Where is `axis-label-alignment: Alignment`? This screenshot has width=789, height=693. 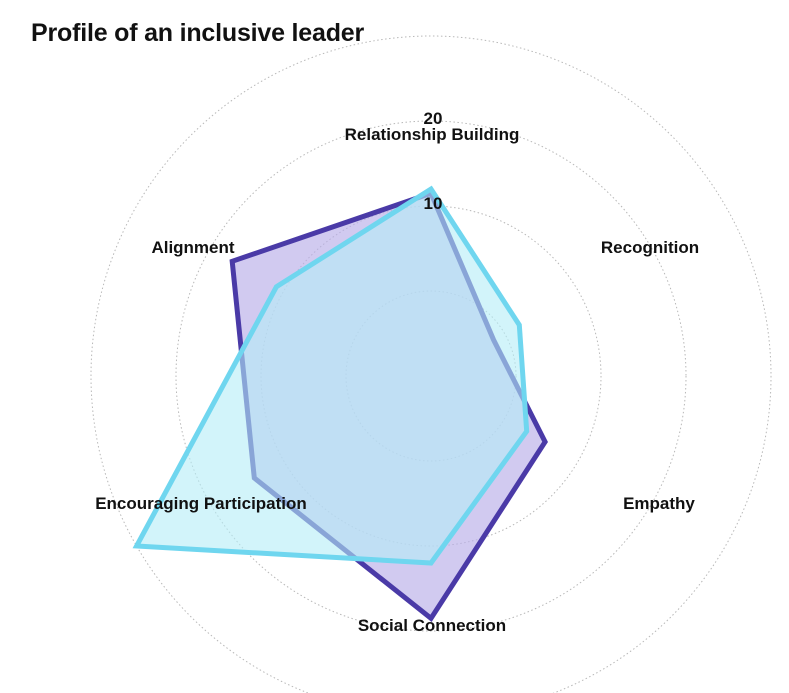
axis-label-alignment: Alignment is located at coordinates (192, 247).